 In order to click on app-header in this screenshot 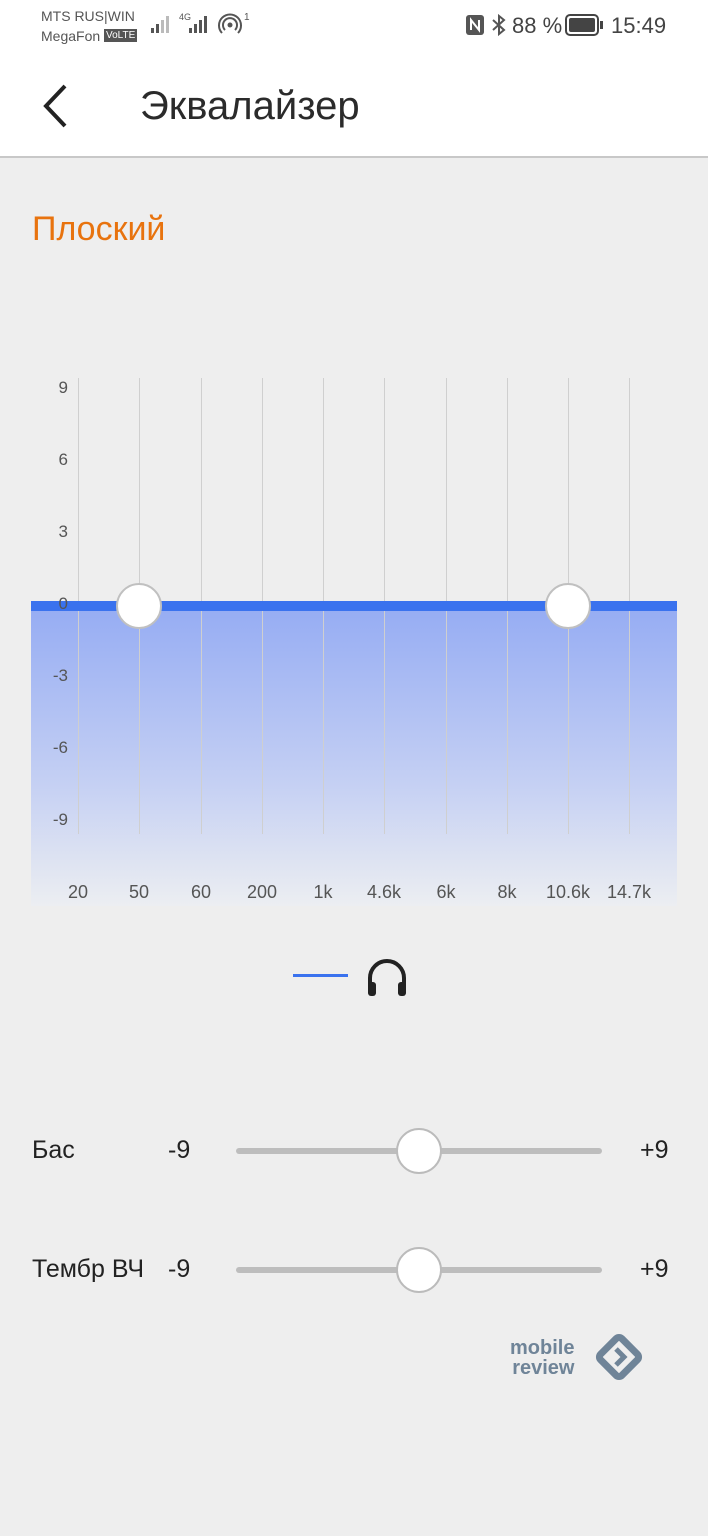, I will do `click(354, 109)`.